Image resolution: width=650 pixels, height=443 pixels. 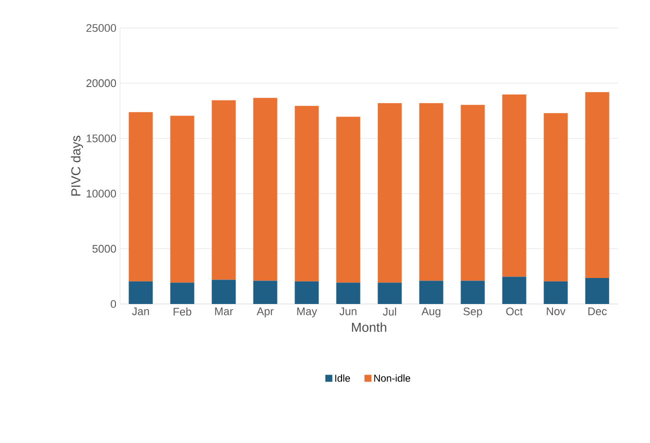 What do you see at coordinates (101, 194) in the screenshot?
I see `y-tick-label: 10000` at bounding box center [101, 194].